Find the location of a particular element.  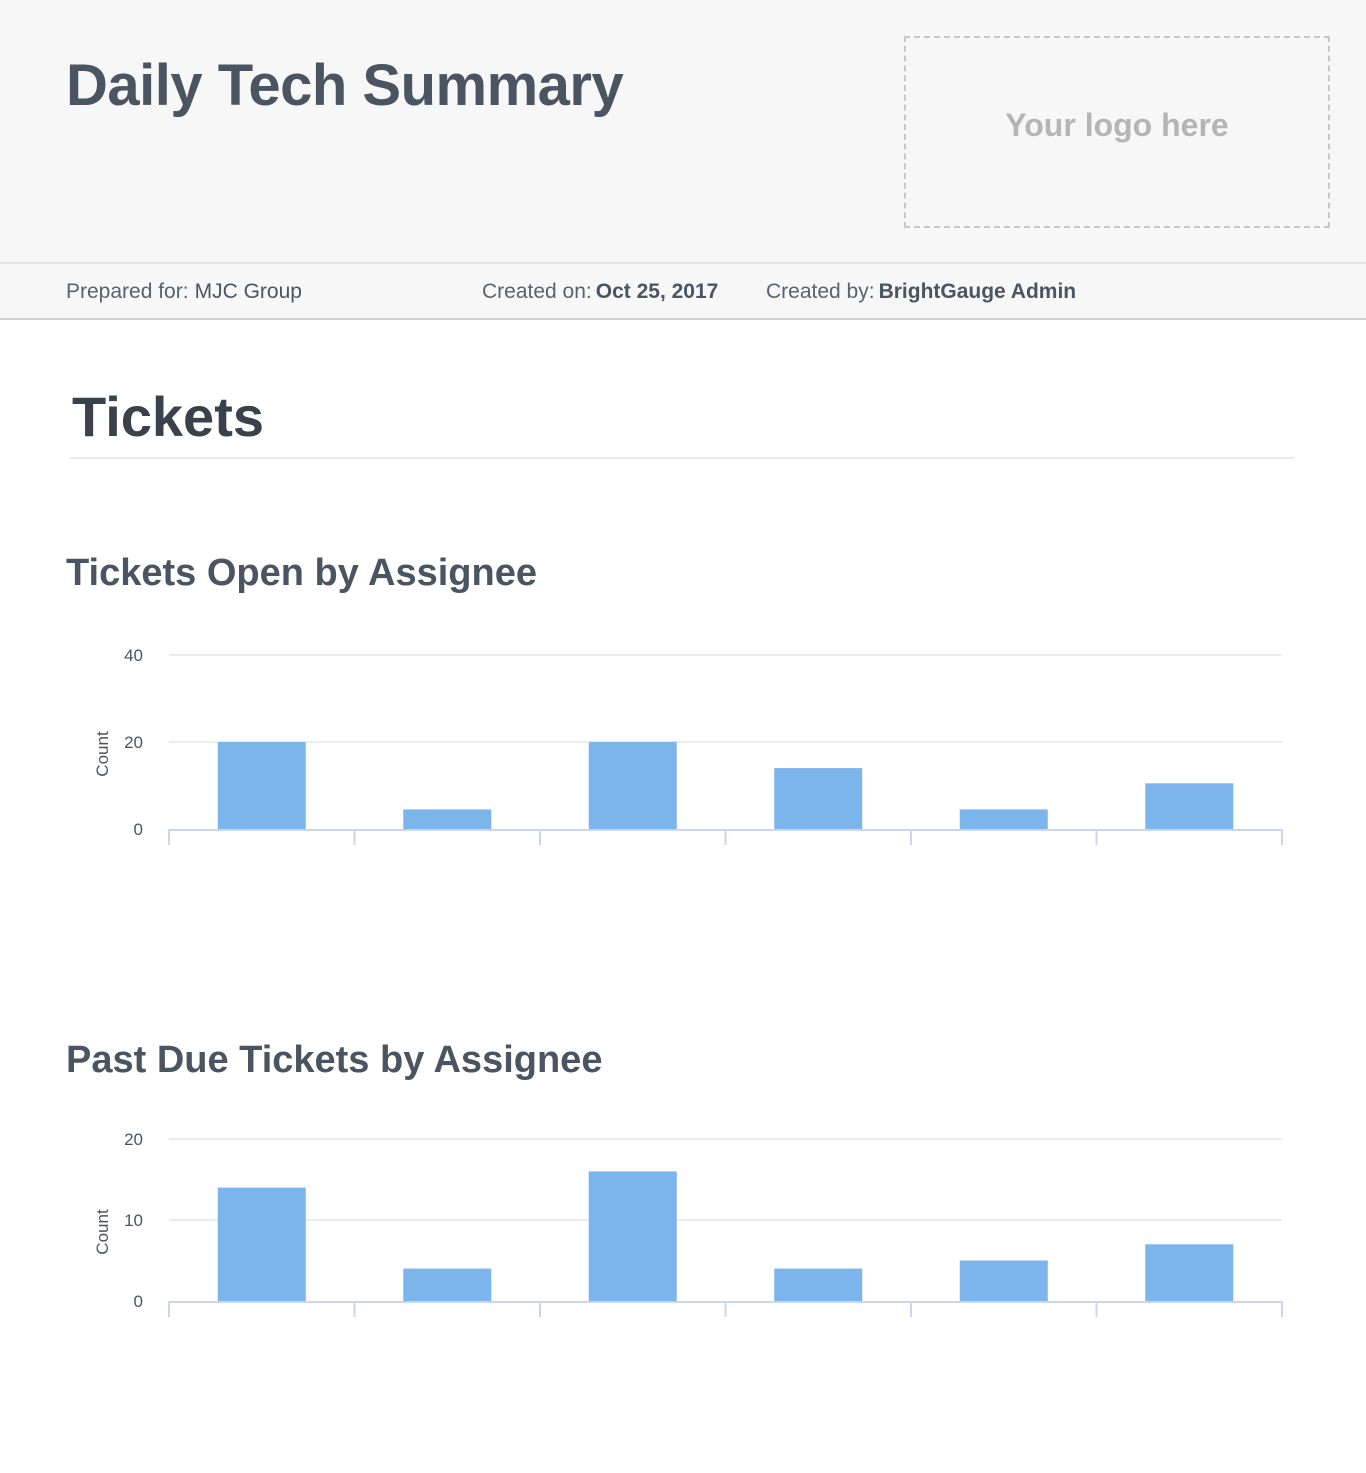

prepared-for: Prepared for: MJC Group is located at coordinates (184, 292).